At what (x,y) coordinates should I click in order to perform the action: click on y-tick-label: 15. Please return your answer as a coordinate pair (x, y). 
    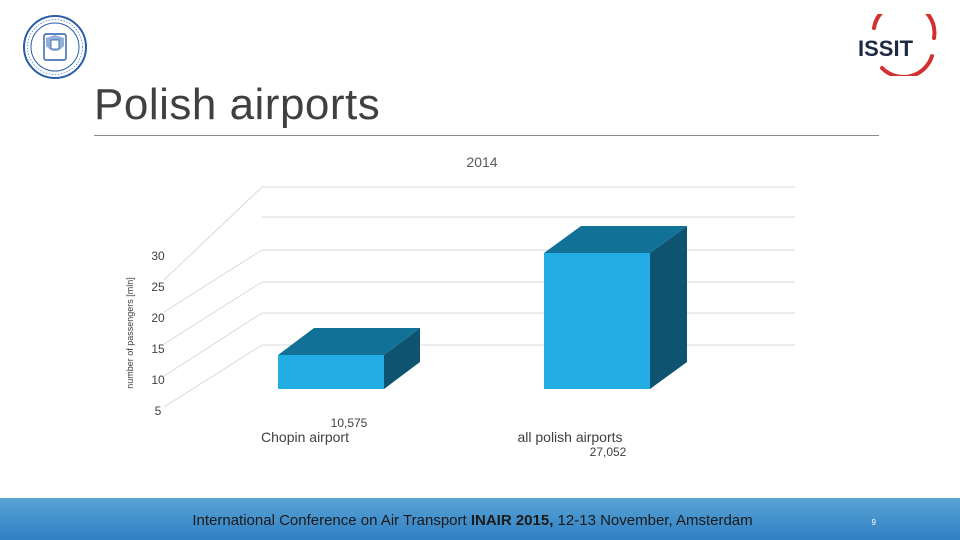
    Looking at the image, I should click on (158, 349).